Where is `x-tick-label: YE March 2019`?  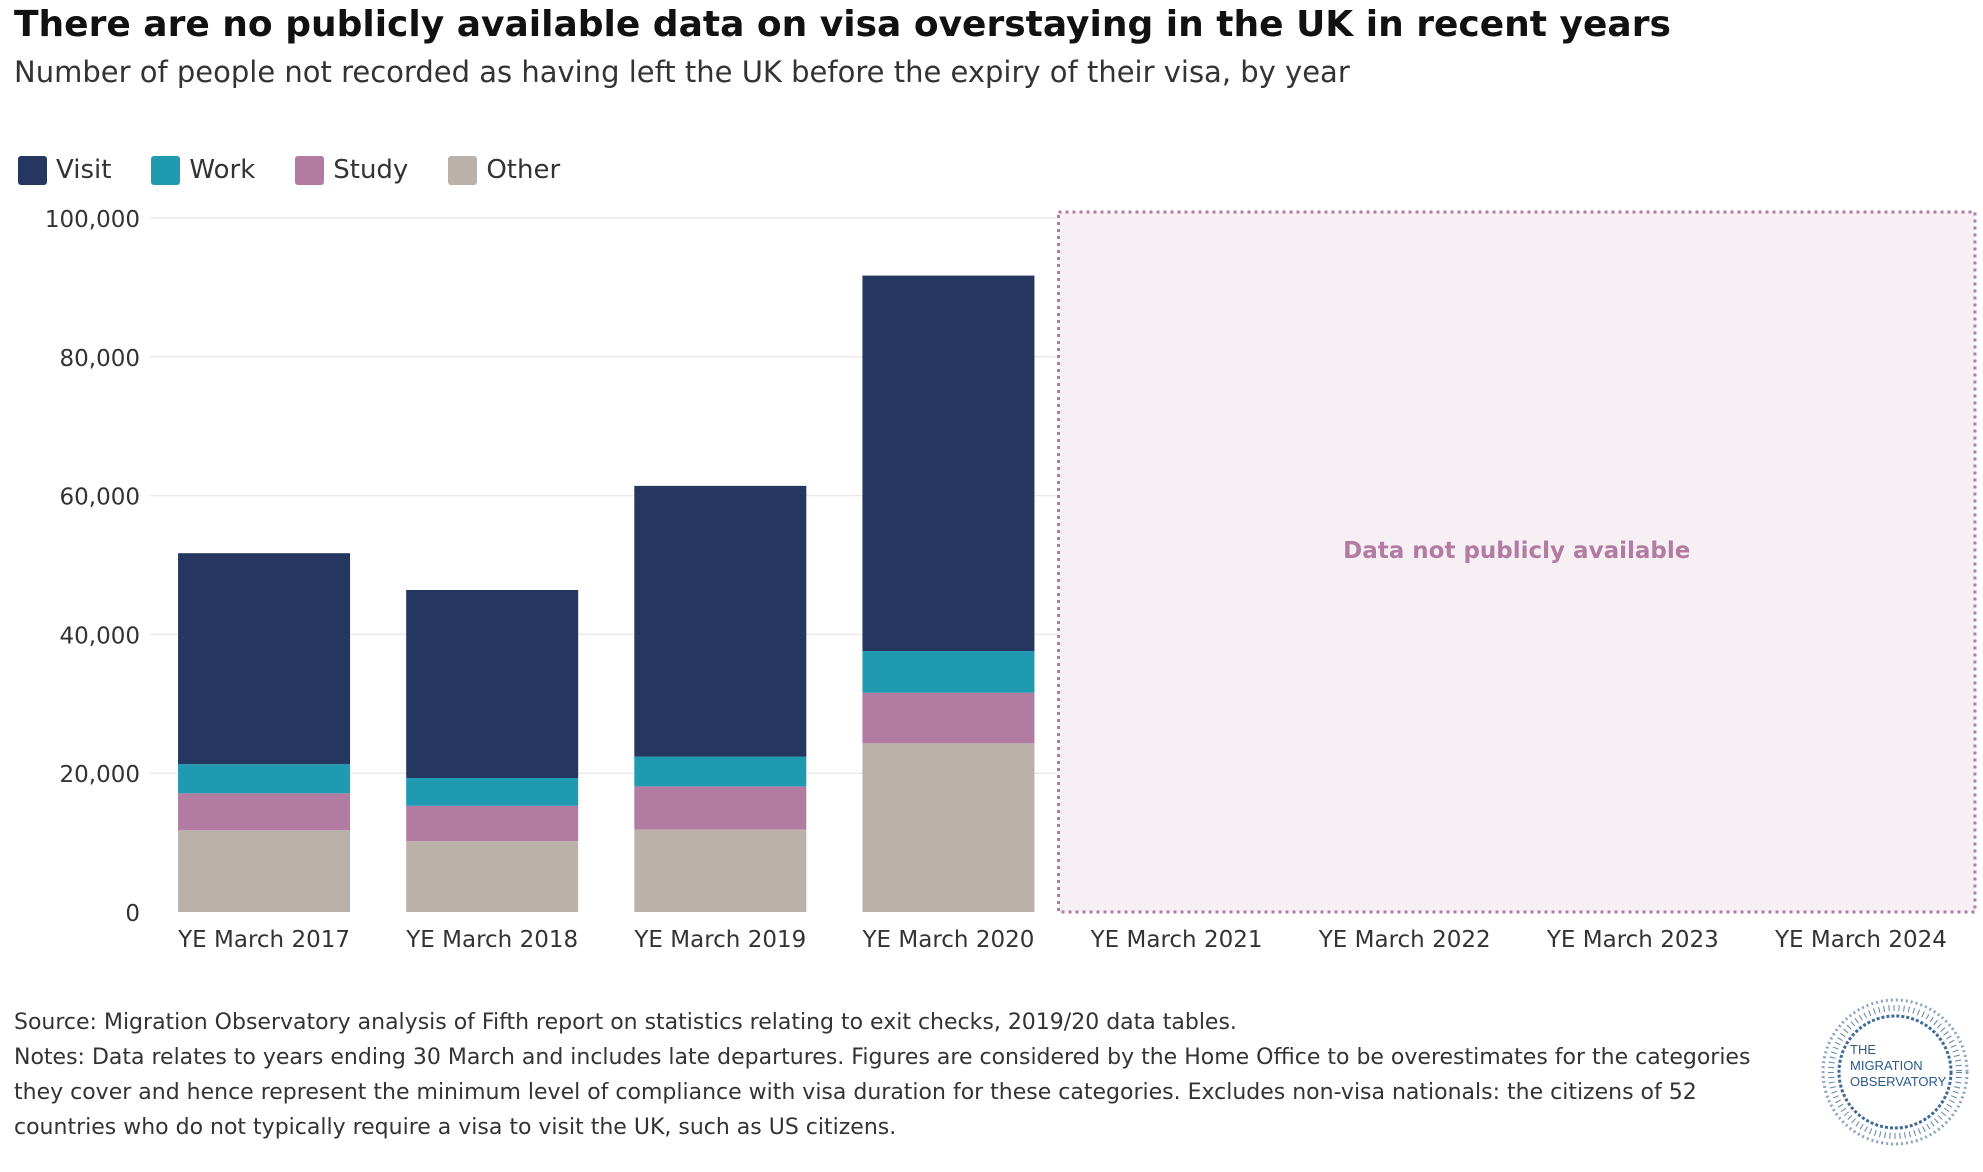 x-tick-label: YE March 2019 is located at coordinates (719, 940).